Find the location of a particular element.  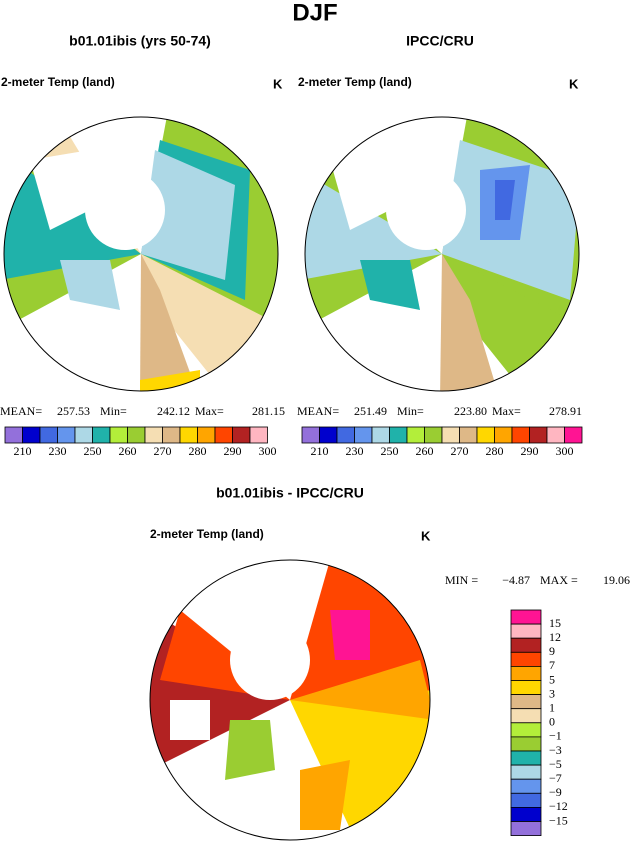

colorbar-label: −9 is located at coordinates (555, 792).